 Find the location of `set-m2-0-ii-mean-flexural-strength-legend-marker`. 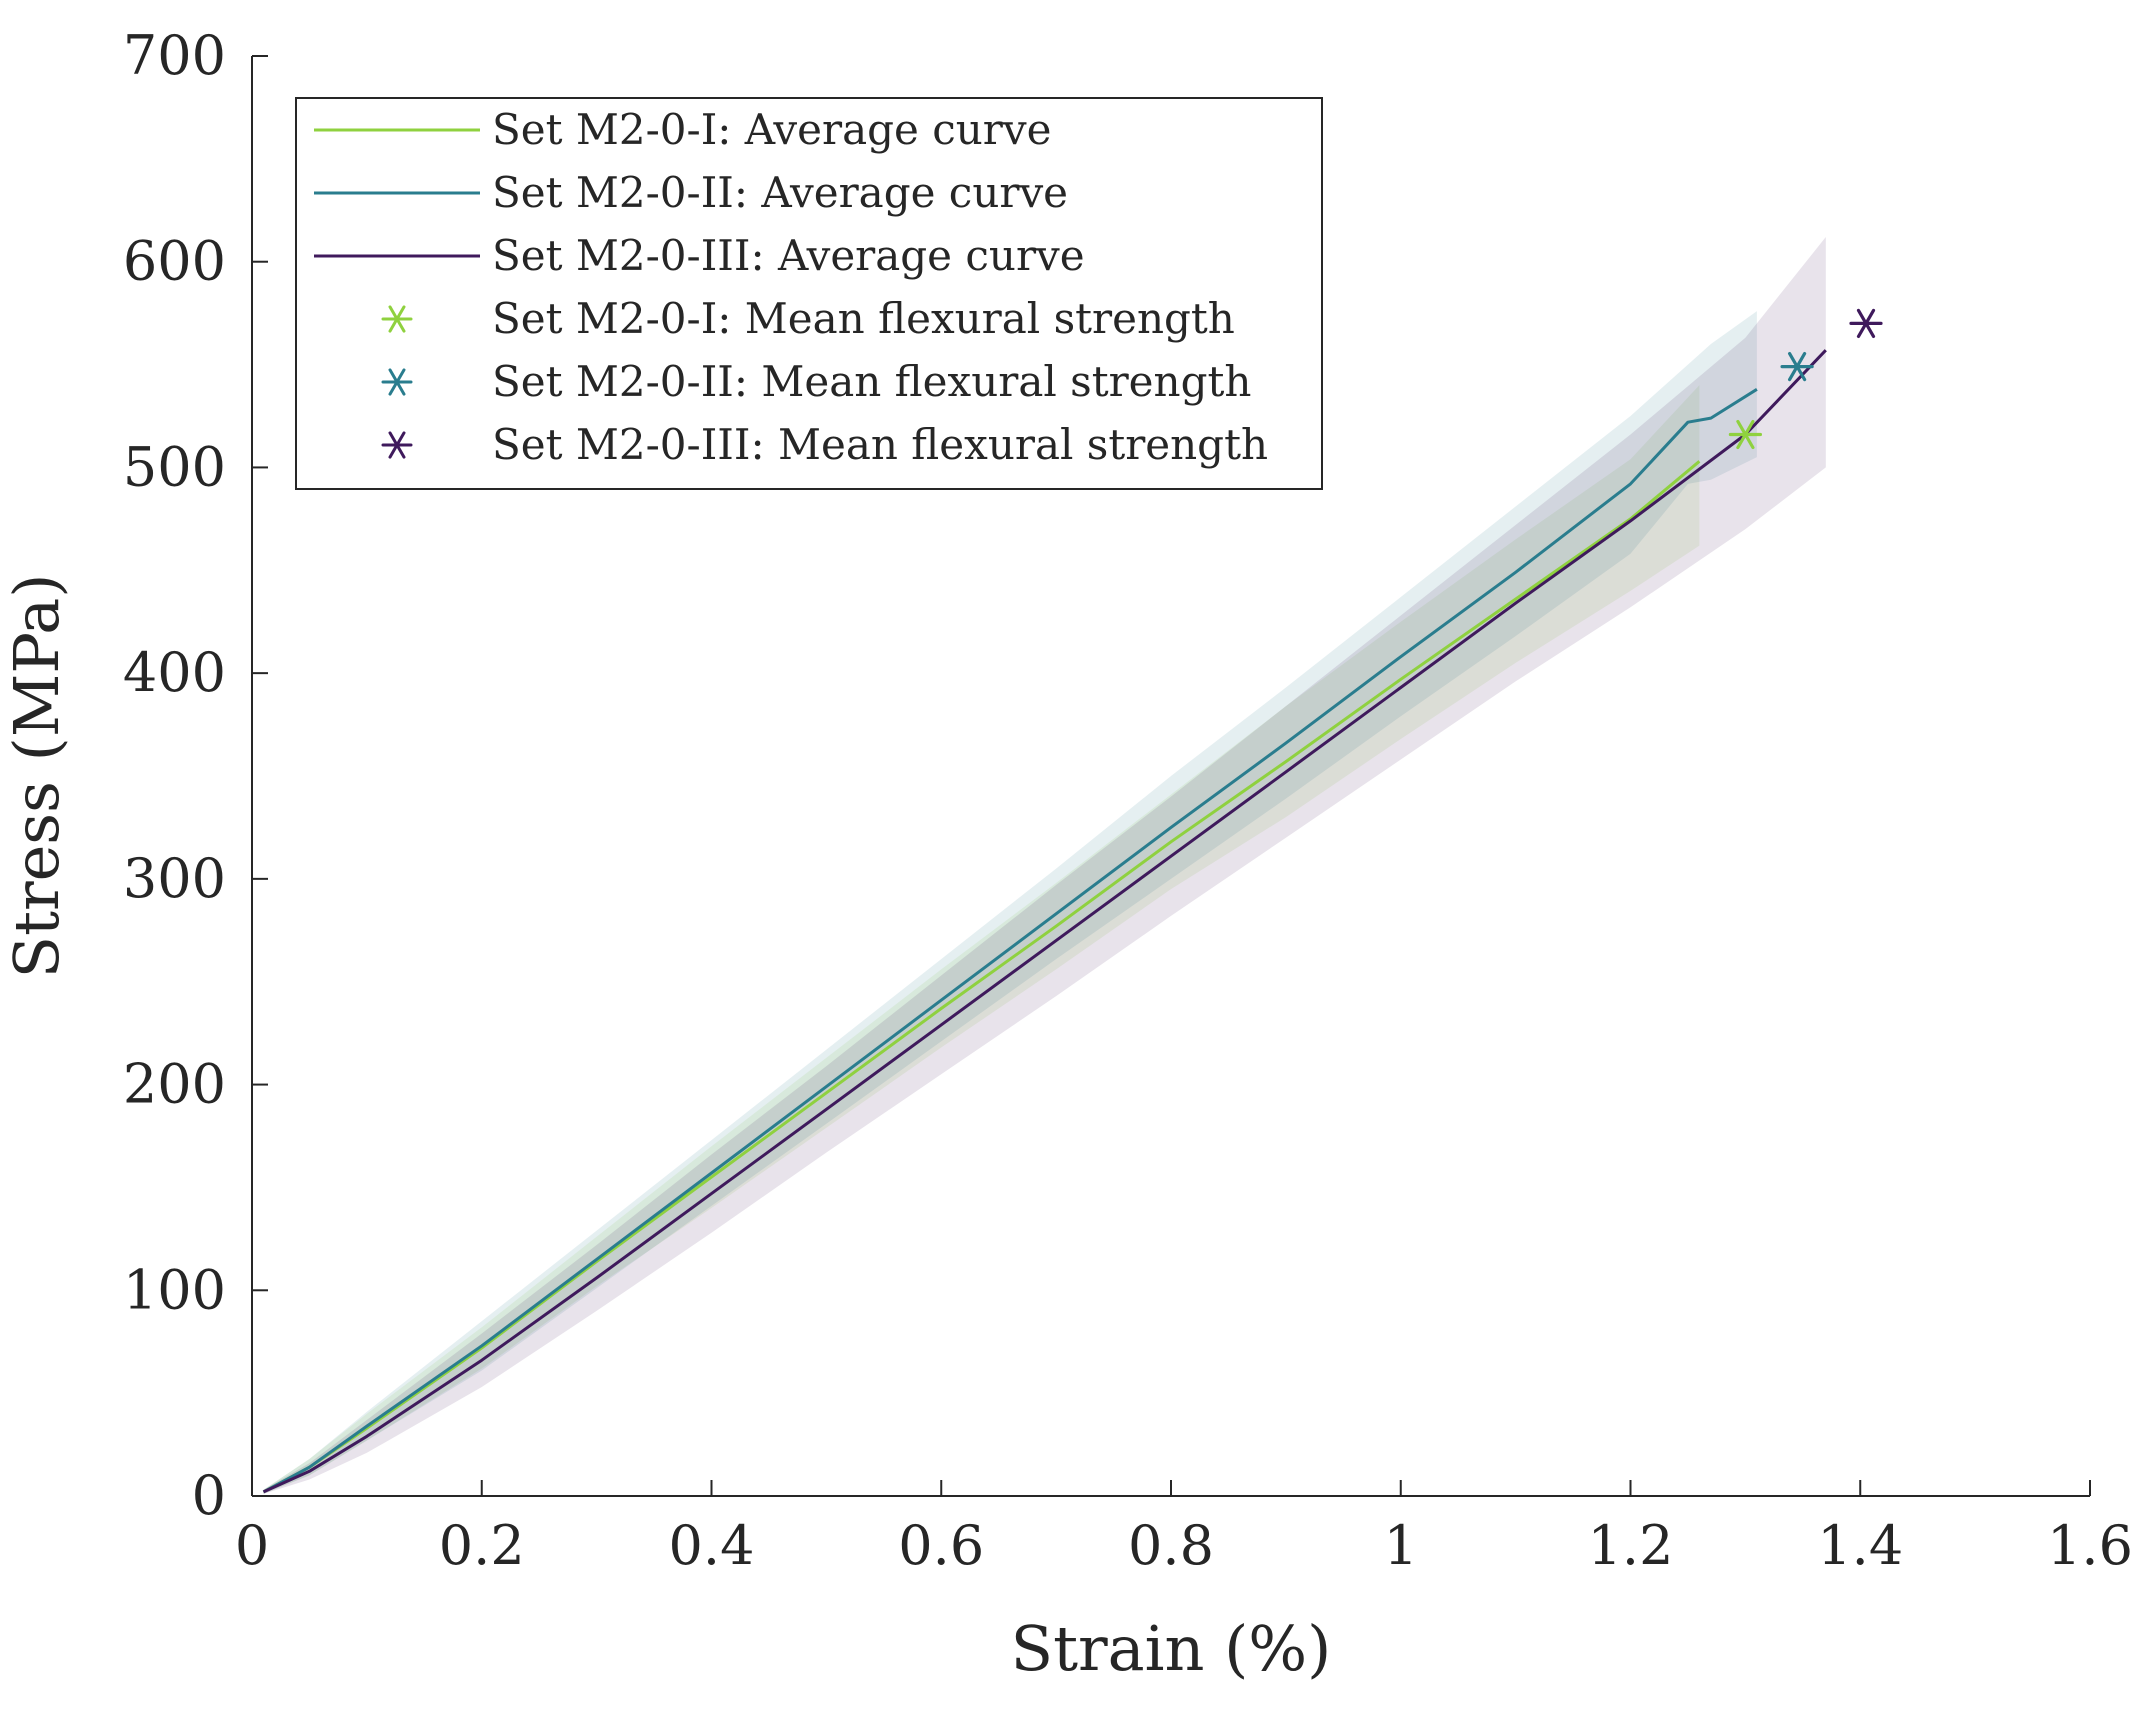

set-m2-0-ii-mean-flexural-strength-legend-marker is located at coordinates (397, 382).